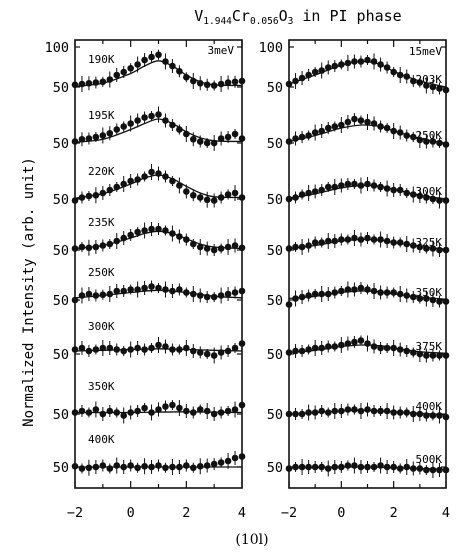 This screenshot has height=558, width=471. I want to click on title-text: Cr, so click(241, 16).